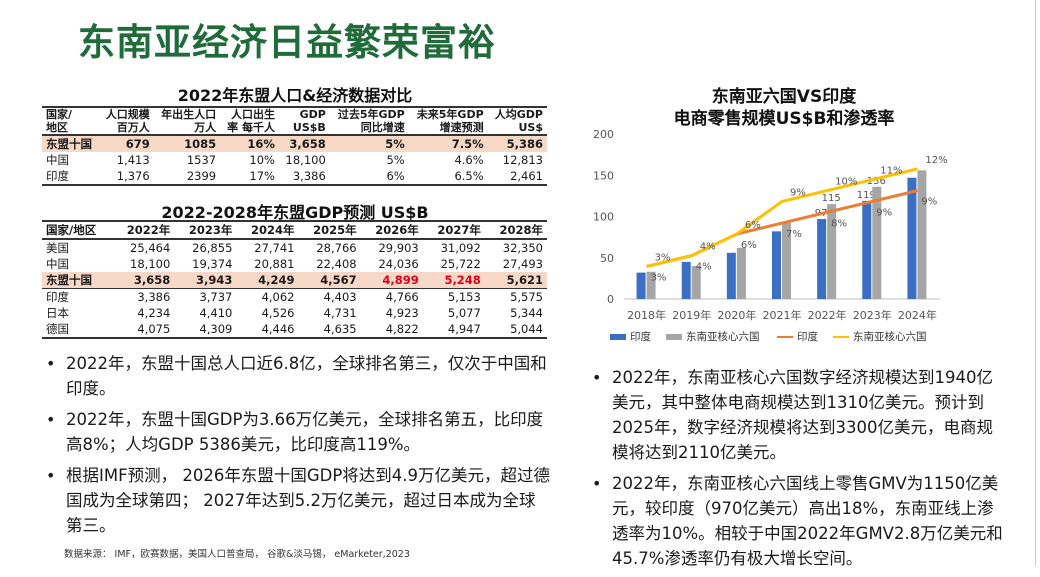 The image size is (1040, 577). What do you see at coordinates (212, 248) in the screenshot?
I see `table-cell: 26,855` at bounding box center [212, 248].